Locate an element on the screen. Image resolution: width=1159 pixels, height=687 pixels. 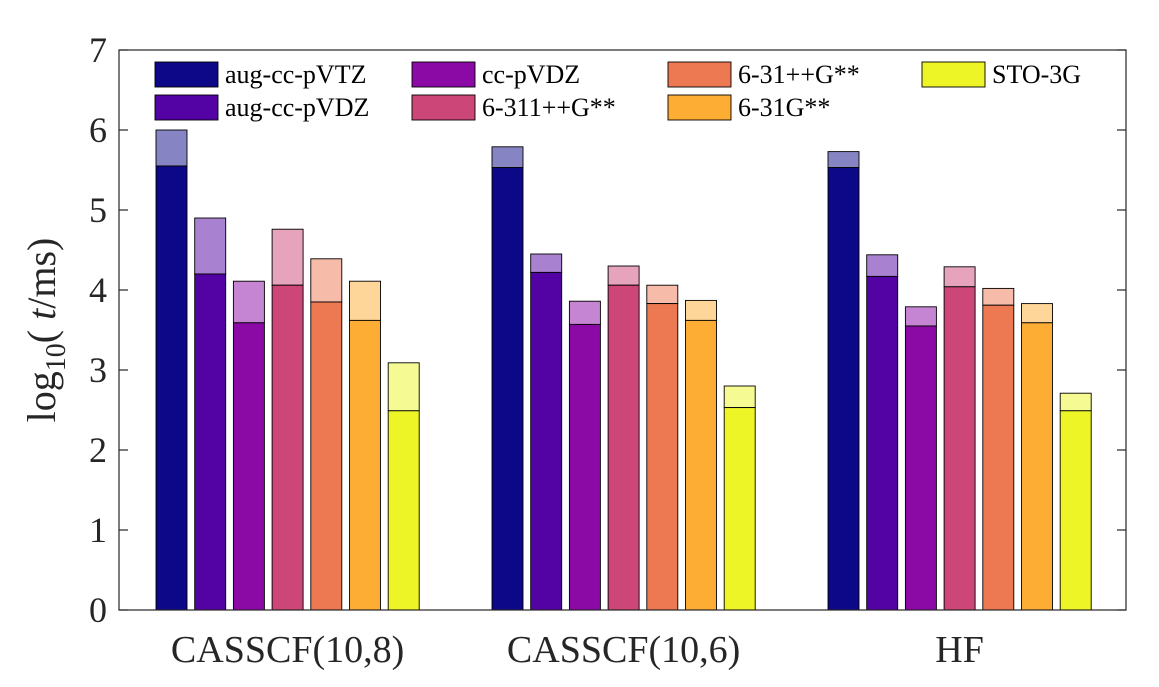
legend-label: cc-pVDZ is located at coordinates (531, 74).